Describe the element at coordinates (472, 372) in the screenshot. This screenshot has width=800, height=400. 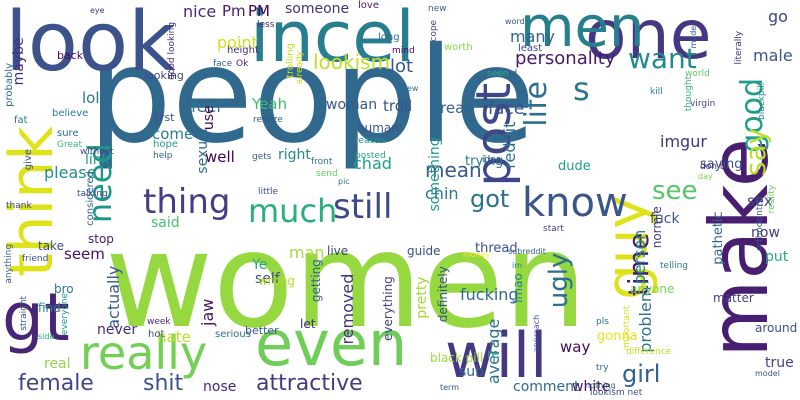
I see `cloud-word: sub` at that location.